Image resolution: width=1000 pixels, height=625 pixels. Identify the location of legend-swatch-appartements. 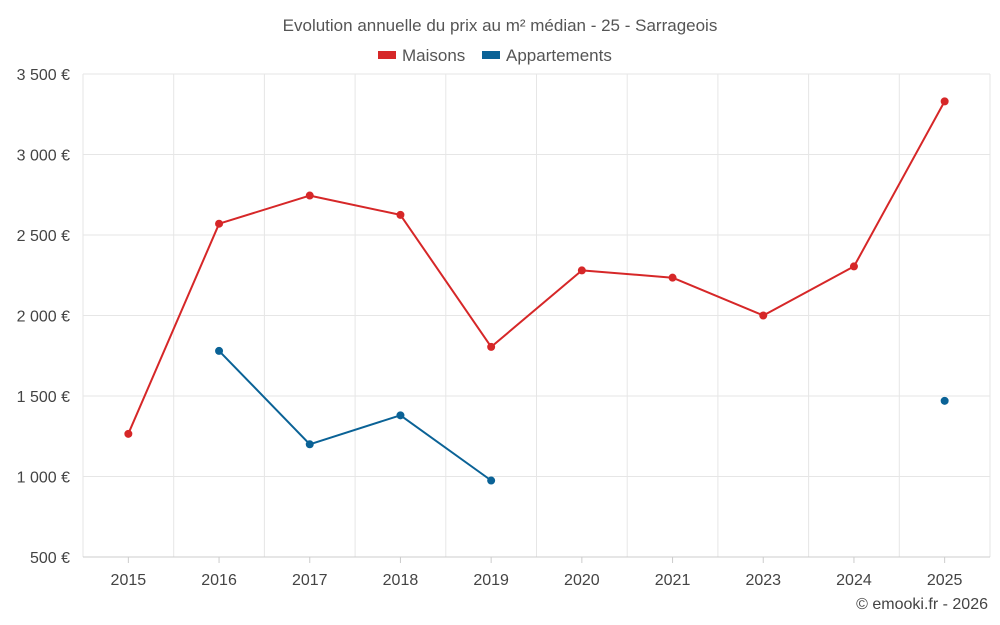
(491, 55).